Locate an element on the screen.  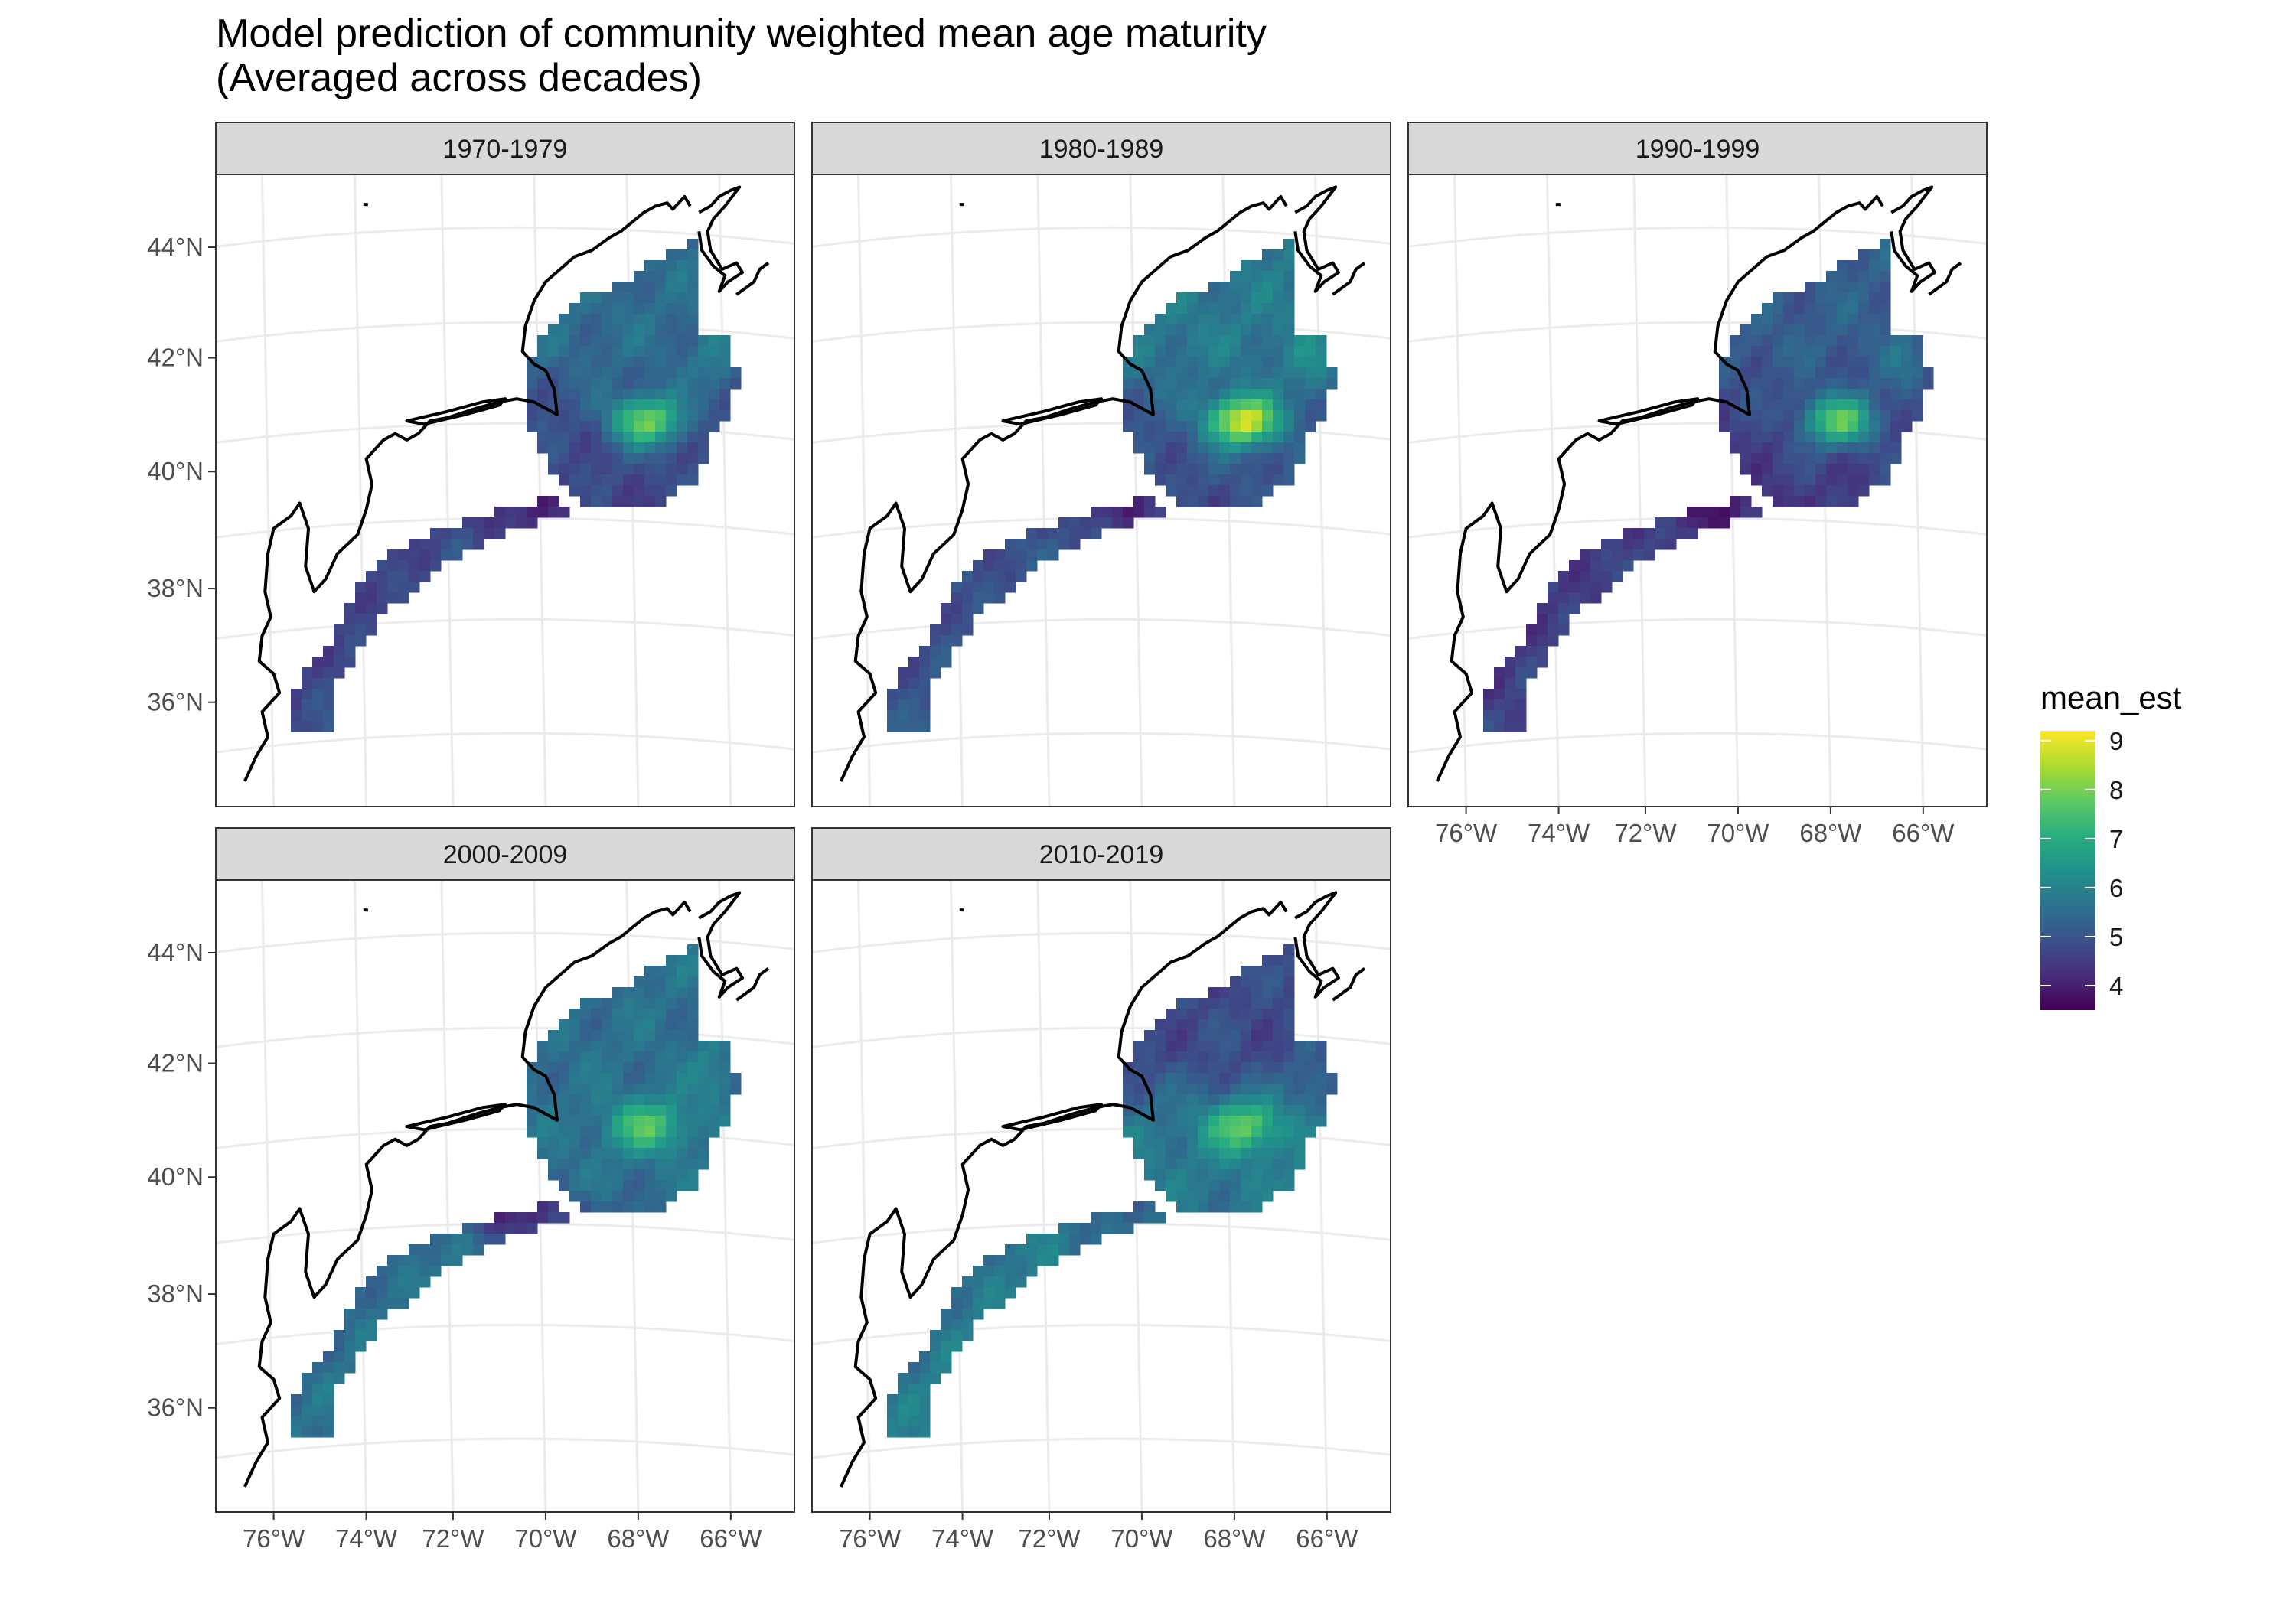
legend-colorbar is located at coordinates (2067, 870).